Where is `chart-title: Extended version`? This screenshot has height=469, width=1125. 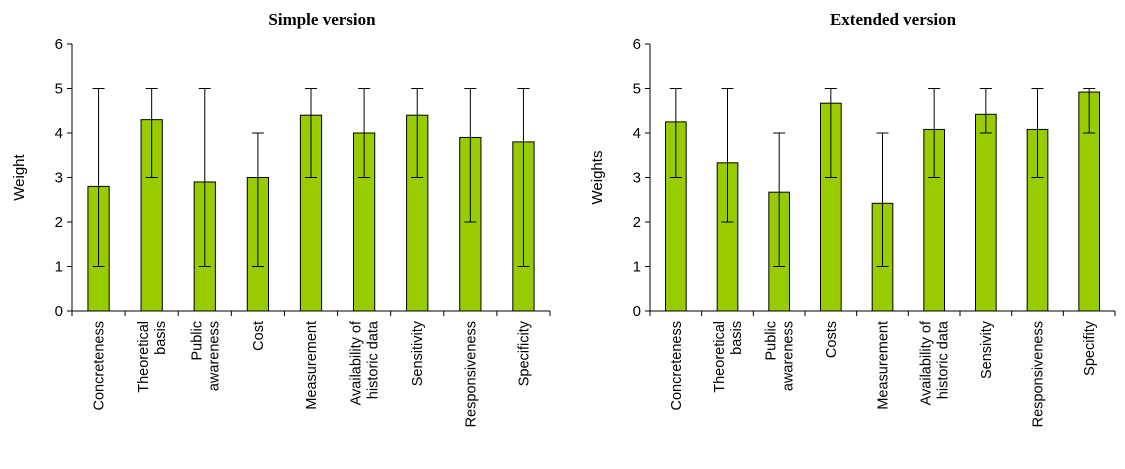 chart-title: Extended version is located at coordinates (893, 19).